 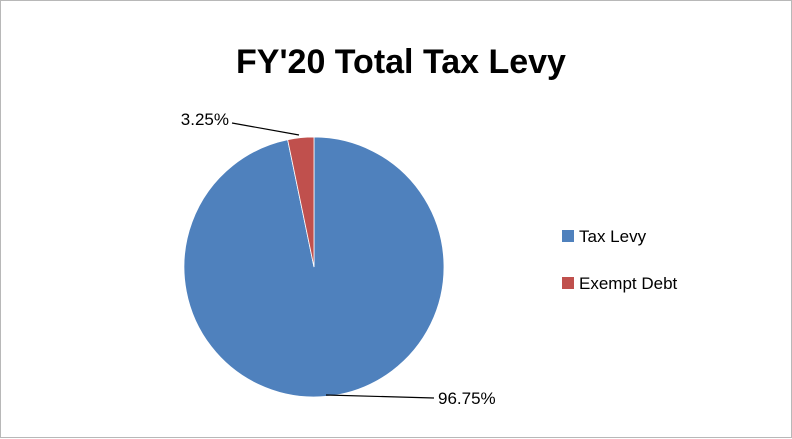 What do you see at coordinates (613, 236) in the screenshot?
I see `legend-label-tax-levy: Tax Levy` at bounding box center [613, 236].